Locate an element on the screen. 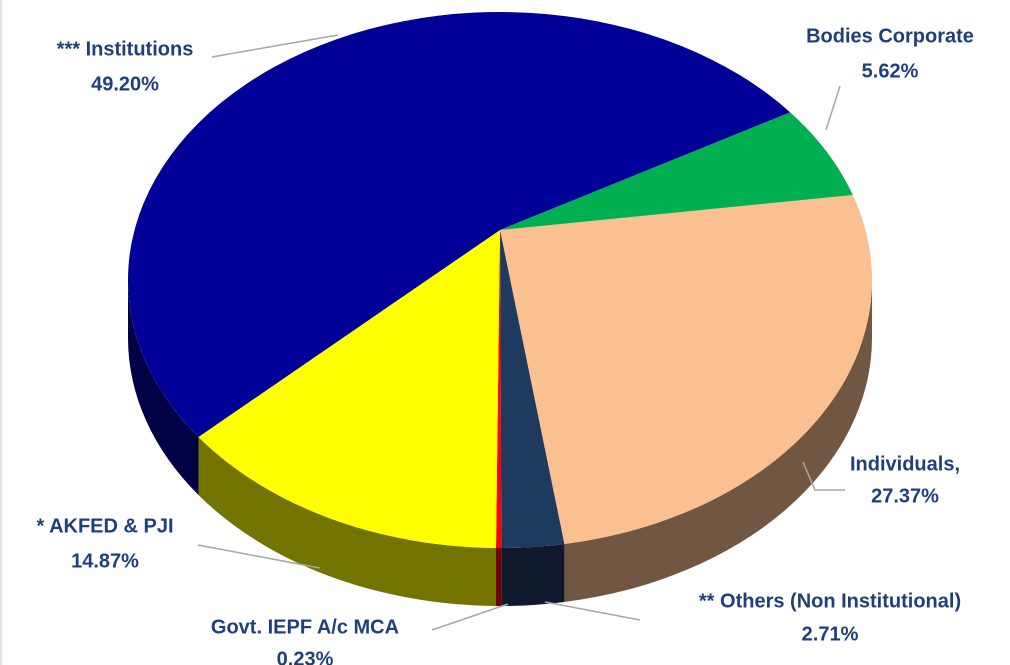 Image resolution: width=1010 pixels, height=665 pixels. value-label: 49.20% is located at coordinates (125, 84).